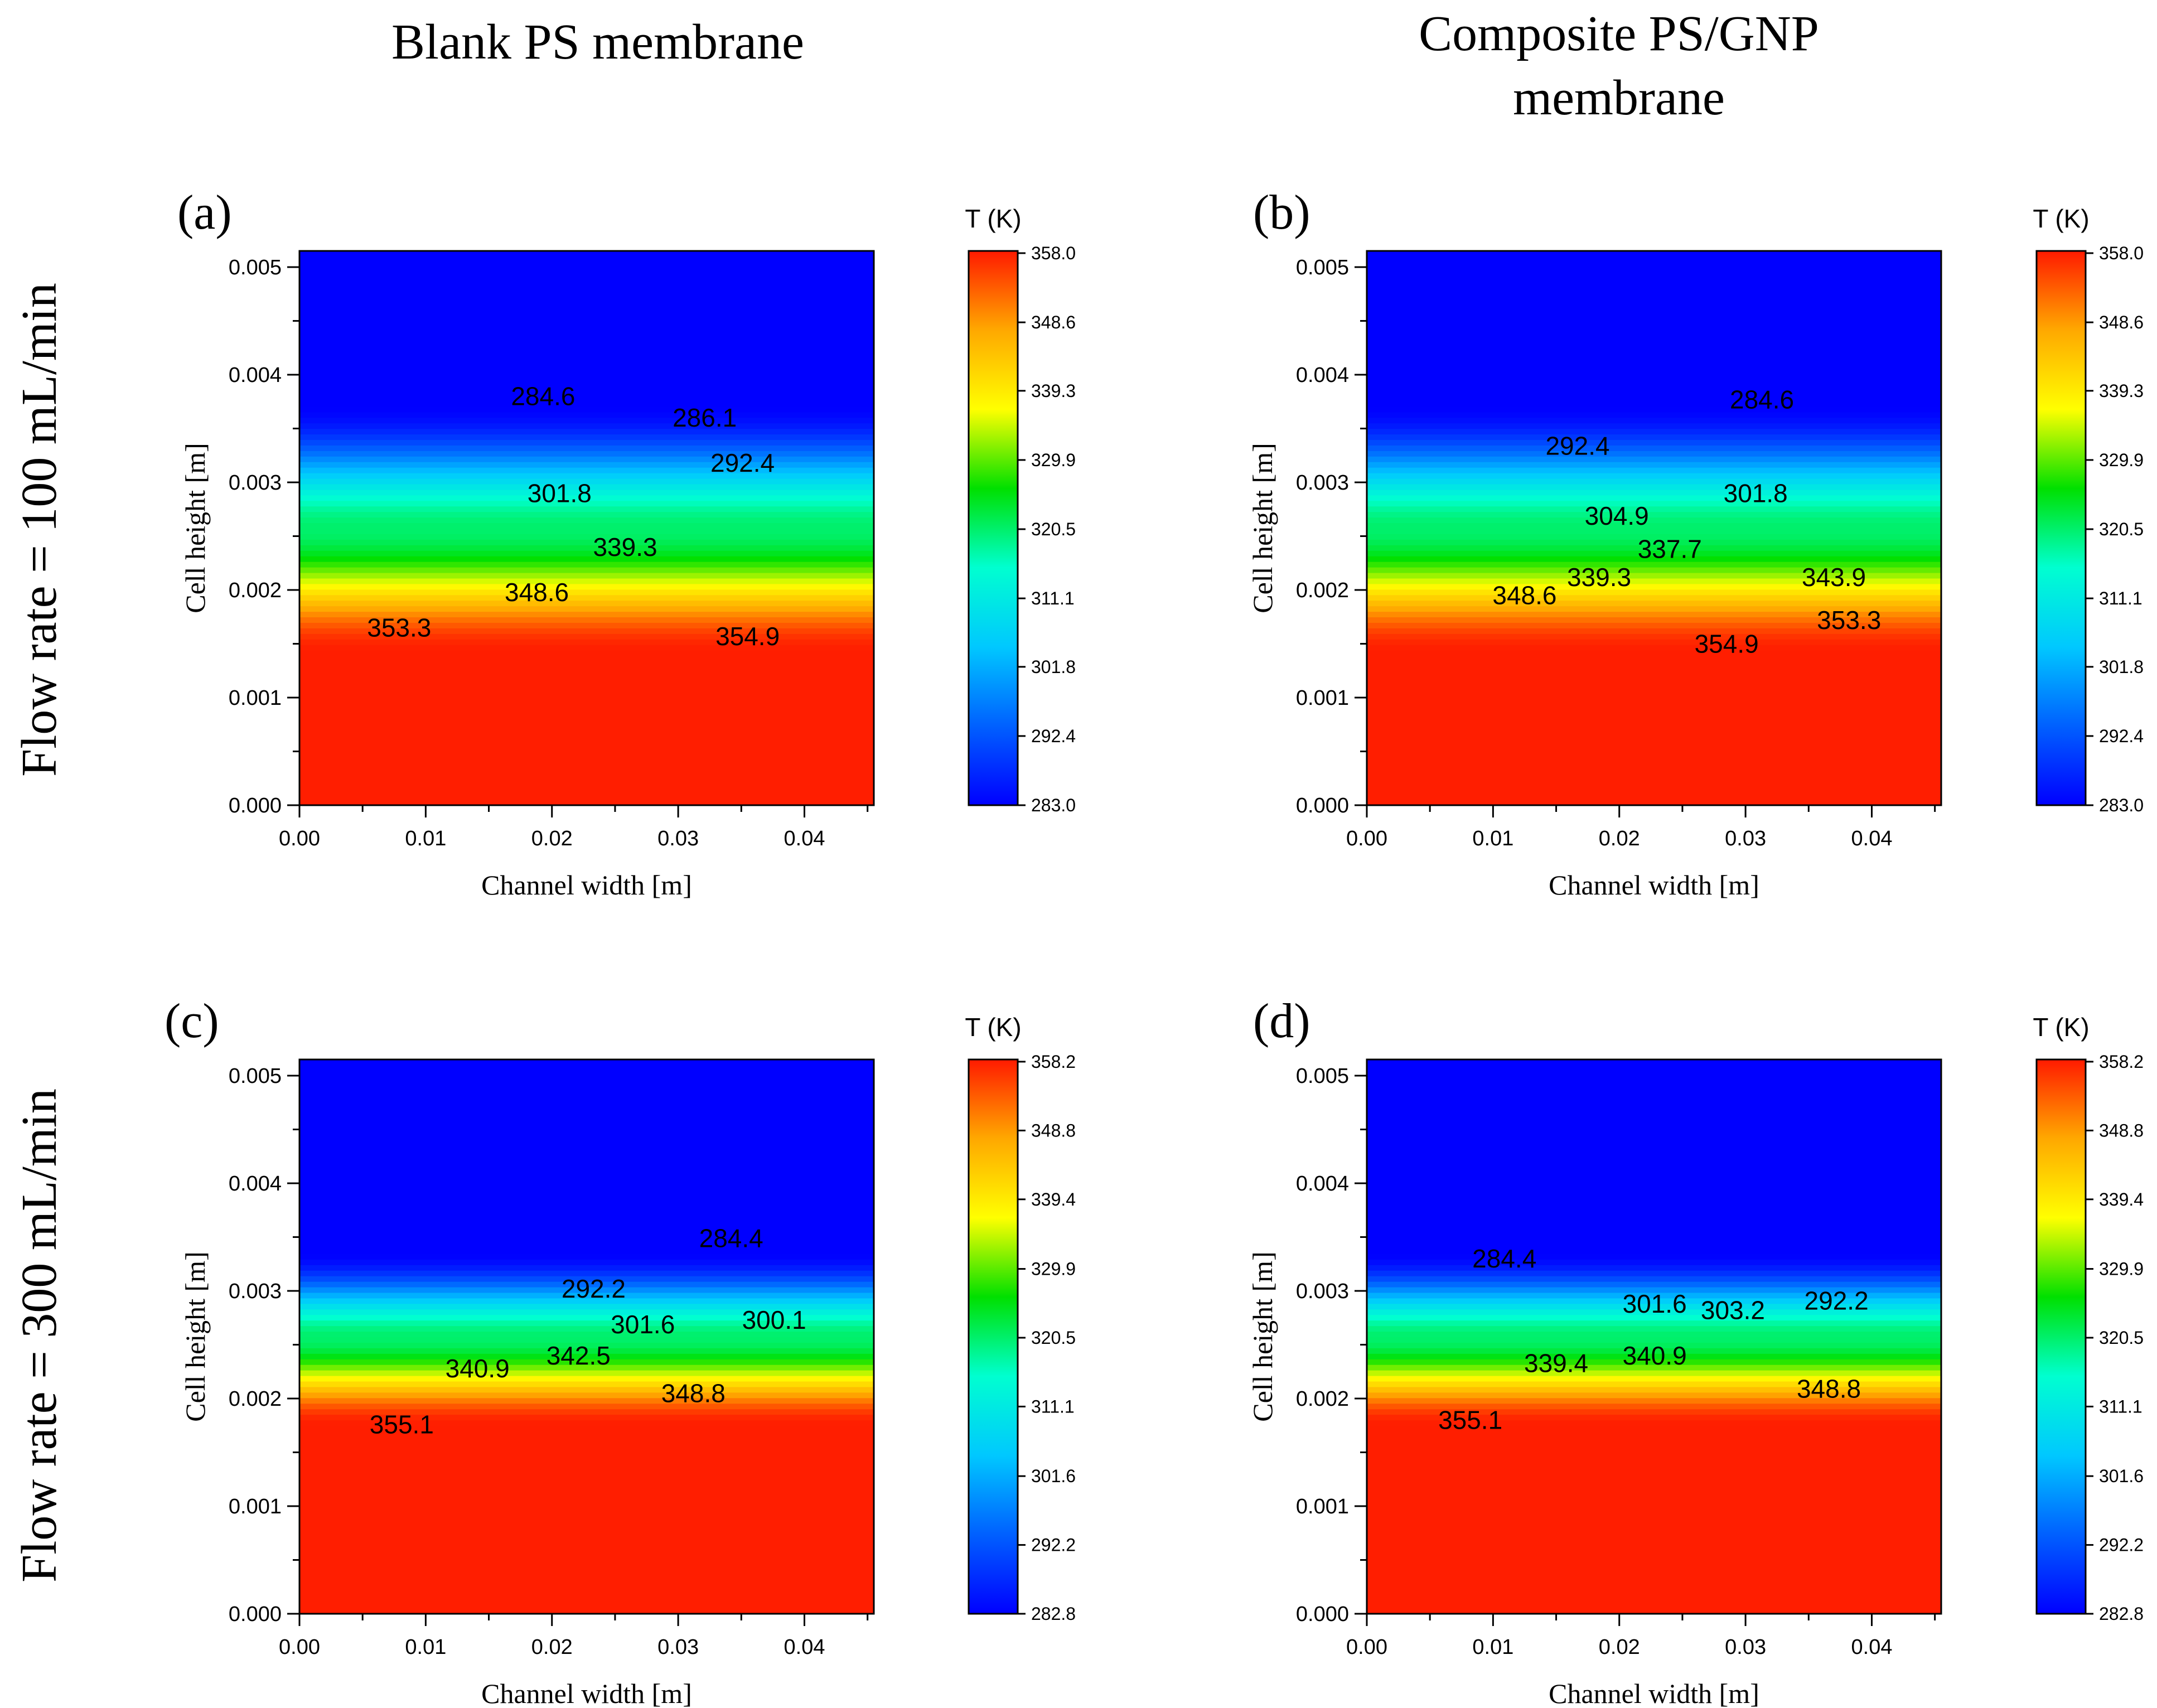  Describe the element at coordinates (747, 636) in the screenshot. I see `contour-label: 354.9` at that location.